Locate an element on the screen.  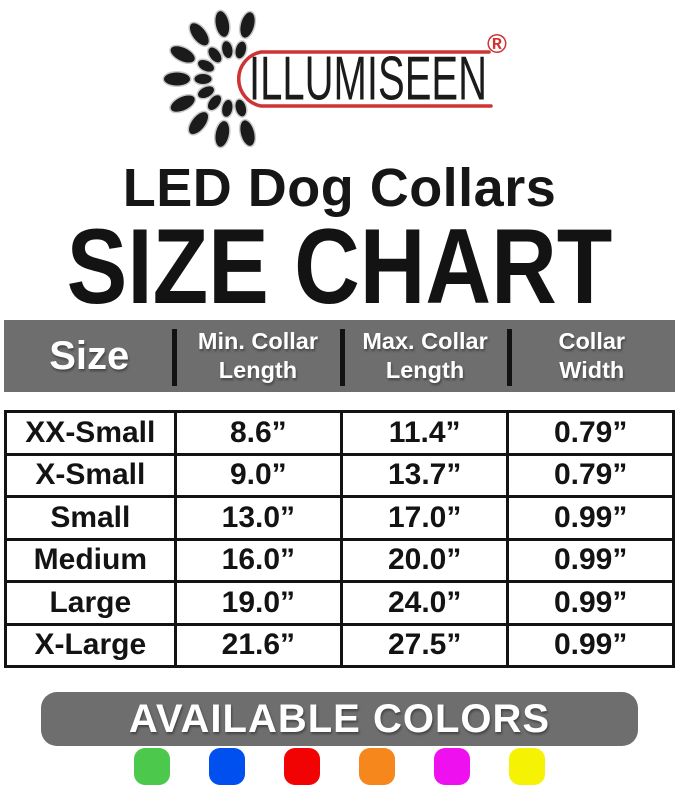
min-cell: 9.0” is located at coordinates (258, 475).